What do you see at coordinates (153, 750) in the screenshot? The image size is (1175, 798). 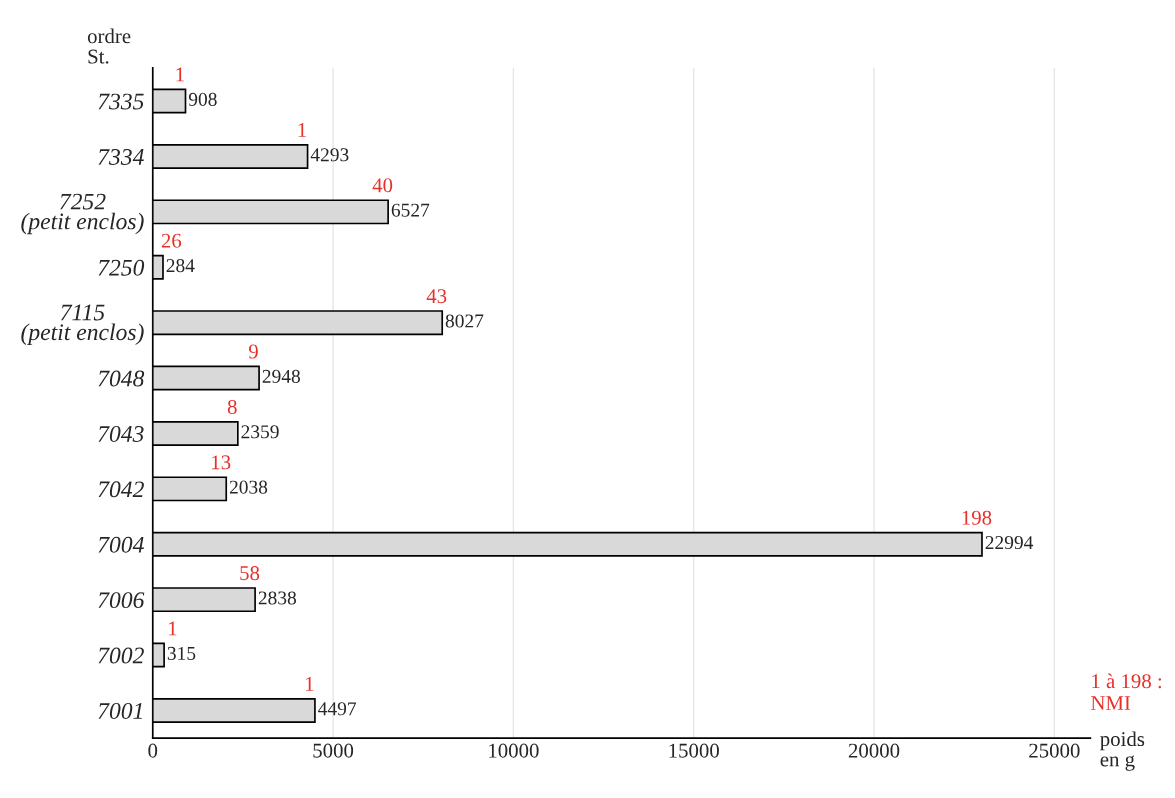 I see `x-tick-label: 0` at bounding box center [153, 750].